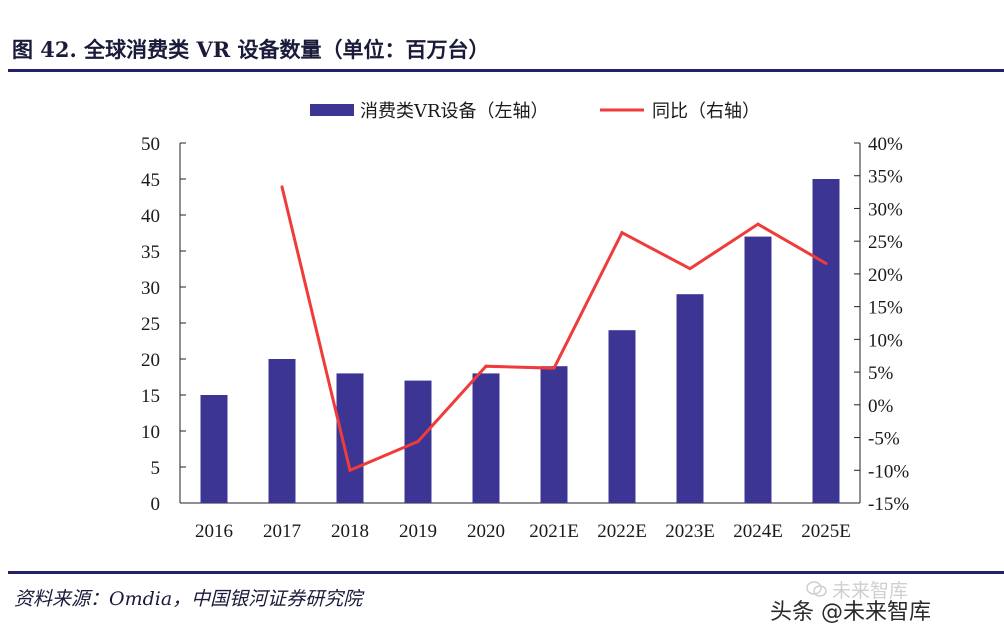 The image size is (1004, 634). What do you see at coordinates (885, 177) in the screenshot?
I see `right-axis-tick-label: 35%` at bounding box center [885, 177].